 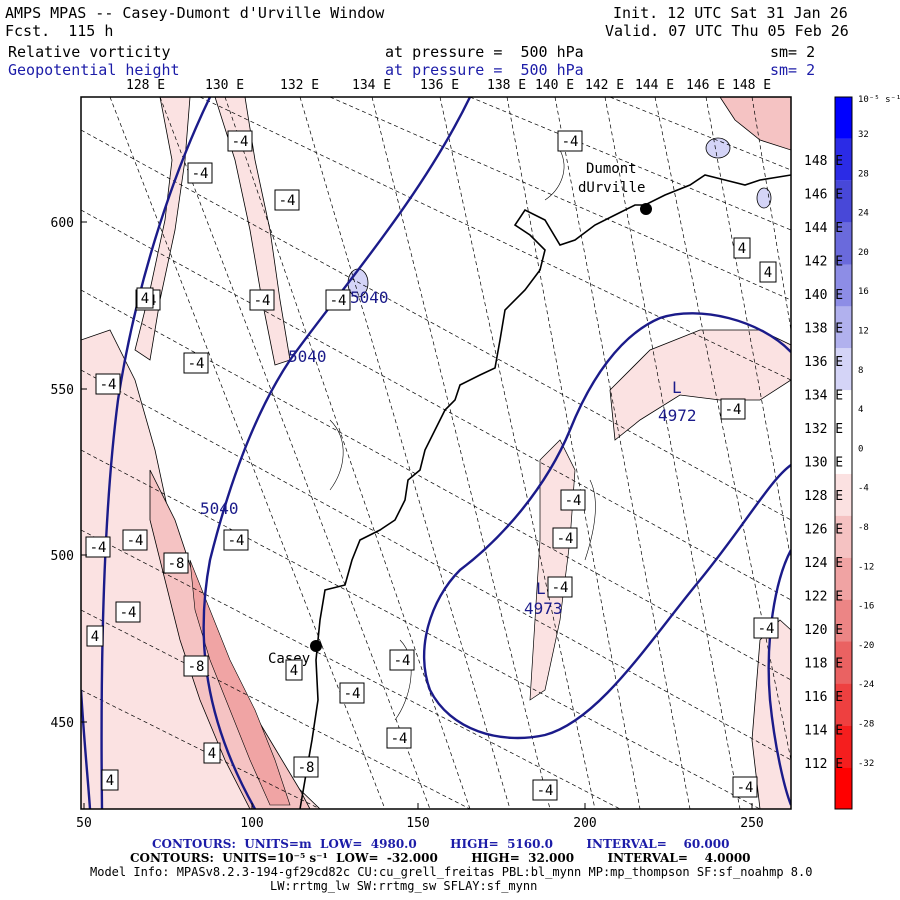 I want to click on vort-east-ridge, so click(x=700, y=385).